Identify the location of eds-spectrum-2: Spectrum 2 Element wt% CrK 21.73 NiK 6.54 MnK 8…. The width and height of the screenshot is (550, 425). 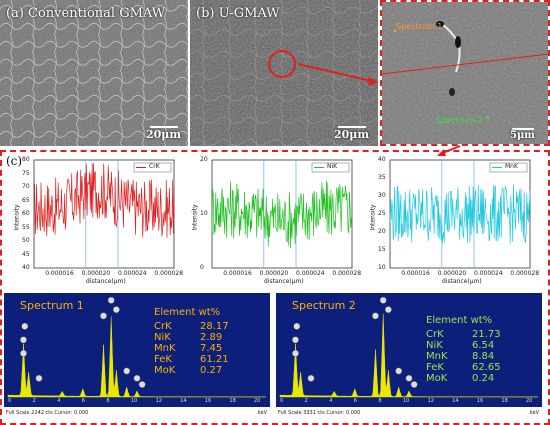
(409, 356).